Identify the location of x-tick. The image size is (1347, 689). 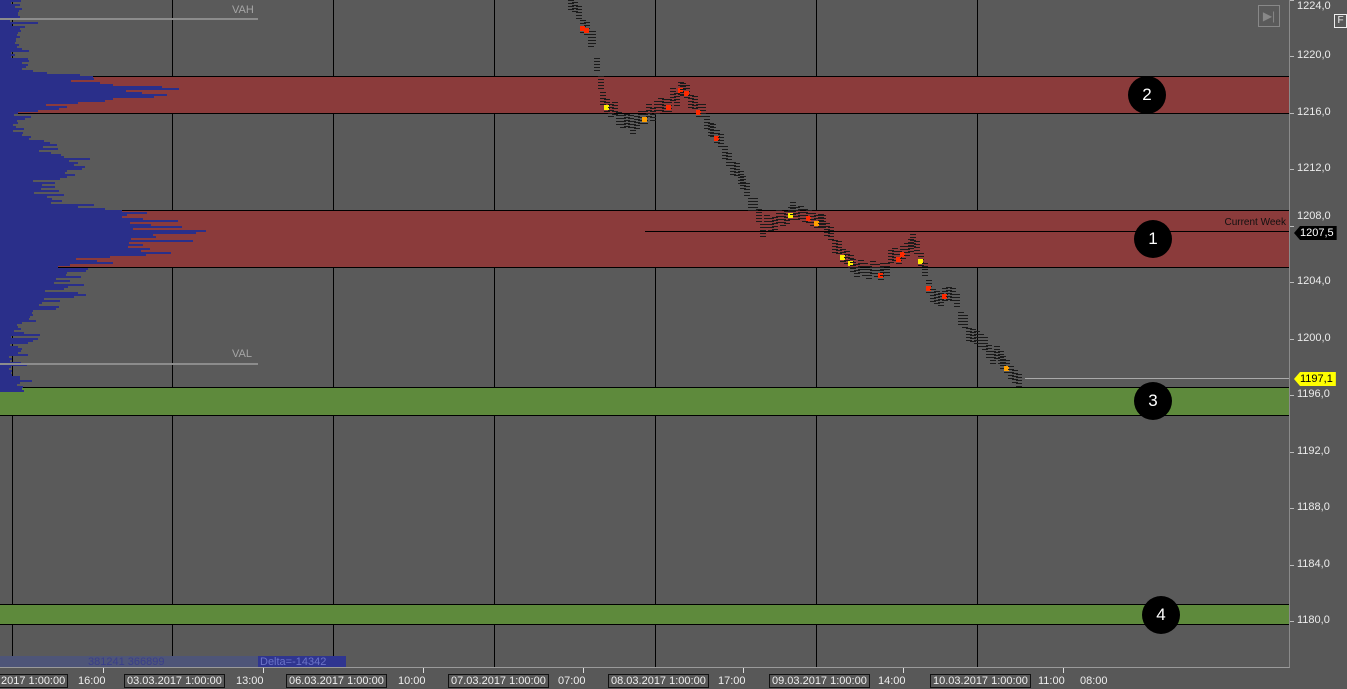
(583, 670).